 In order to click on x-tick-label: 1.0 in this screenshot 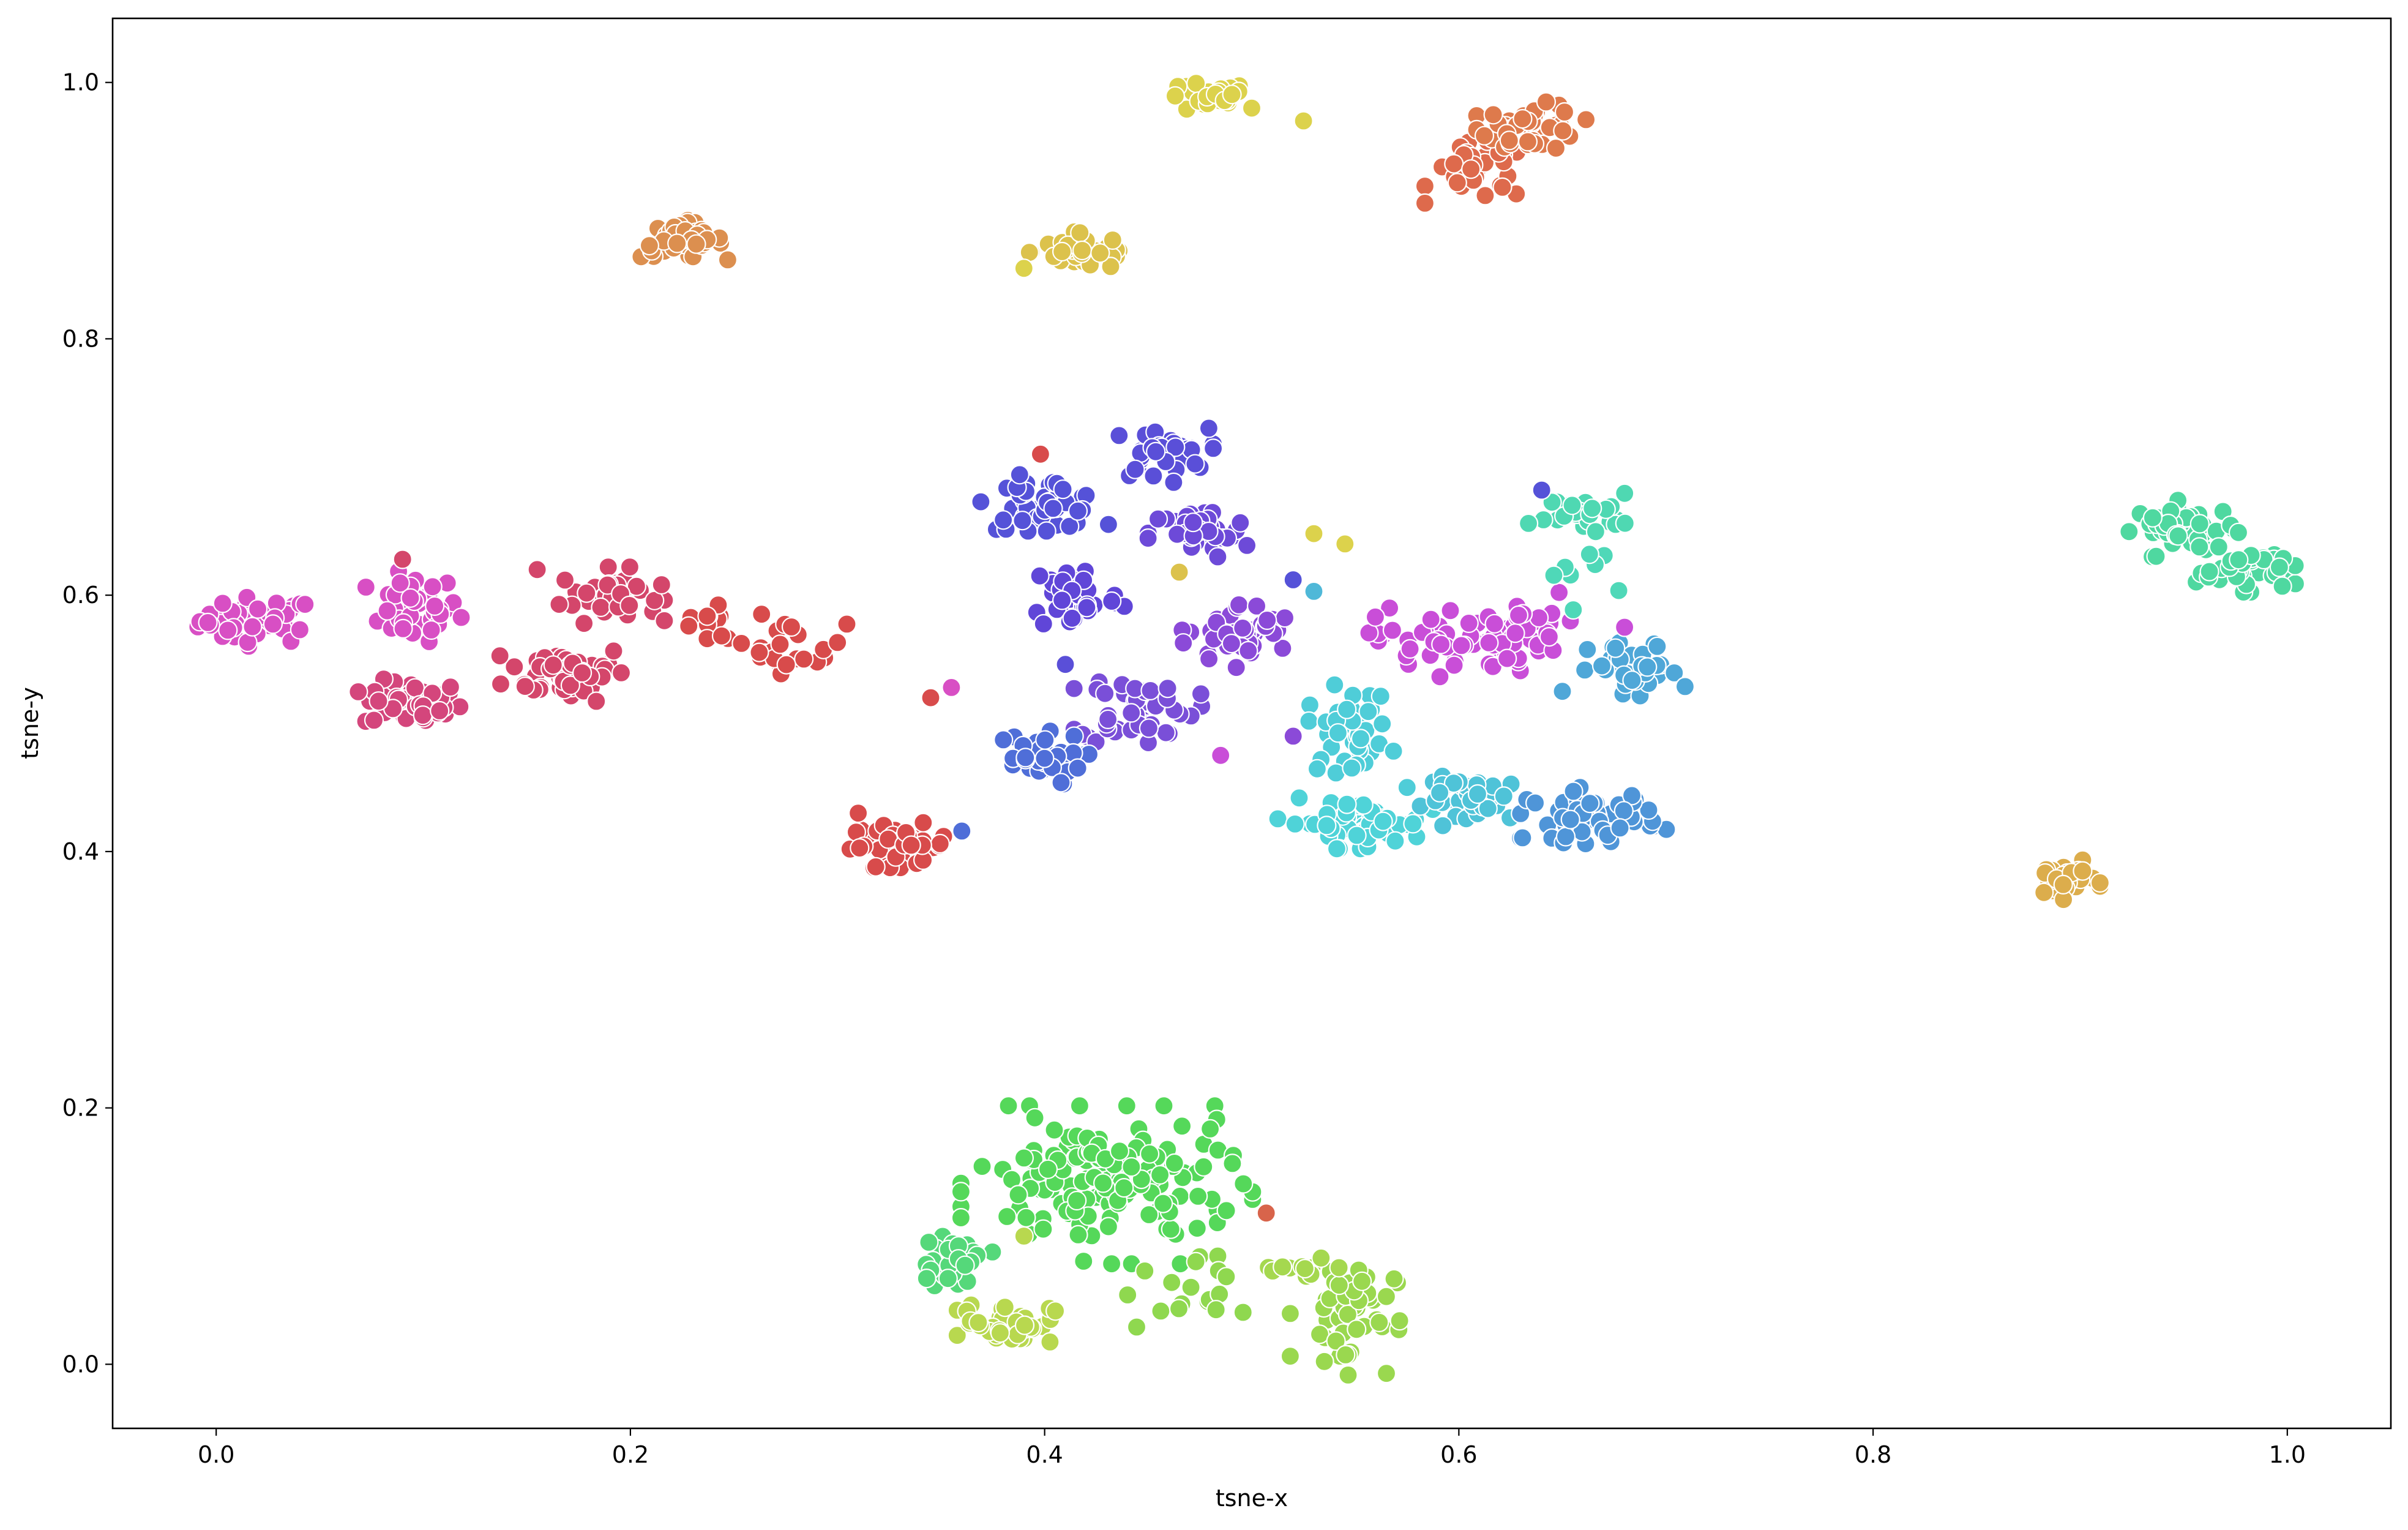, I will do `click(2287, 1454)`.